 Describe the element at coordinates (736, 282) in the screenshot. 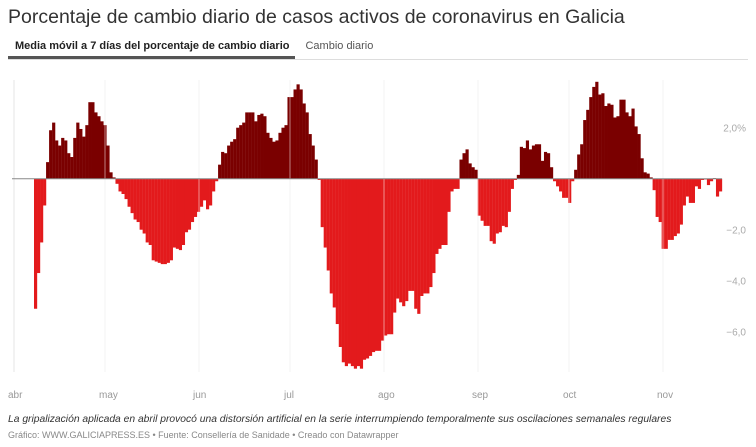

I see `y-tick-label: −4,0` at that location.